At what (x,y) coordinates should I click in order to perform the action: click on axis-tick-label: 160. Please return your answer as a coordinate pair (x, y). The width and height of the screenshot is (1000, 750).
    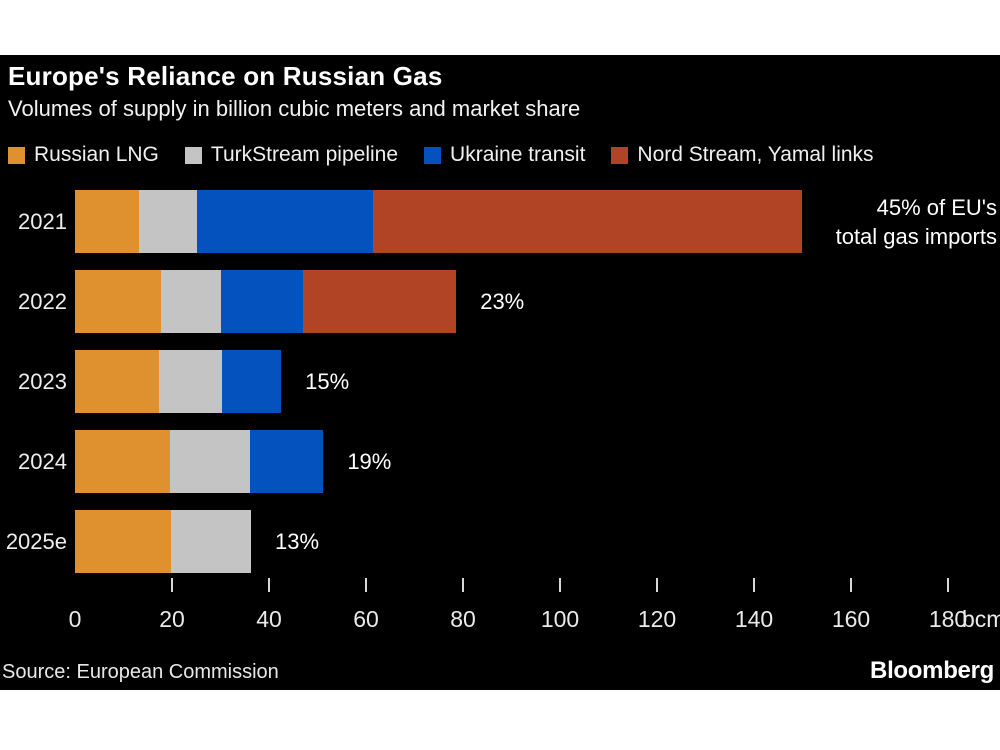
    Looking at the image, I should click on (851, 619).